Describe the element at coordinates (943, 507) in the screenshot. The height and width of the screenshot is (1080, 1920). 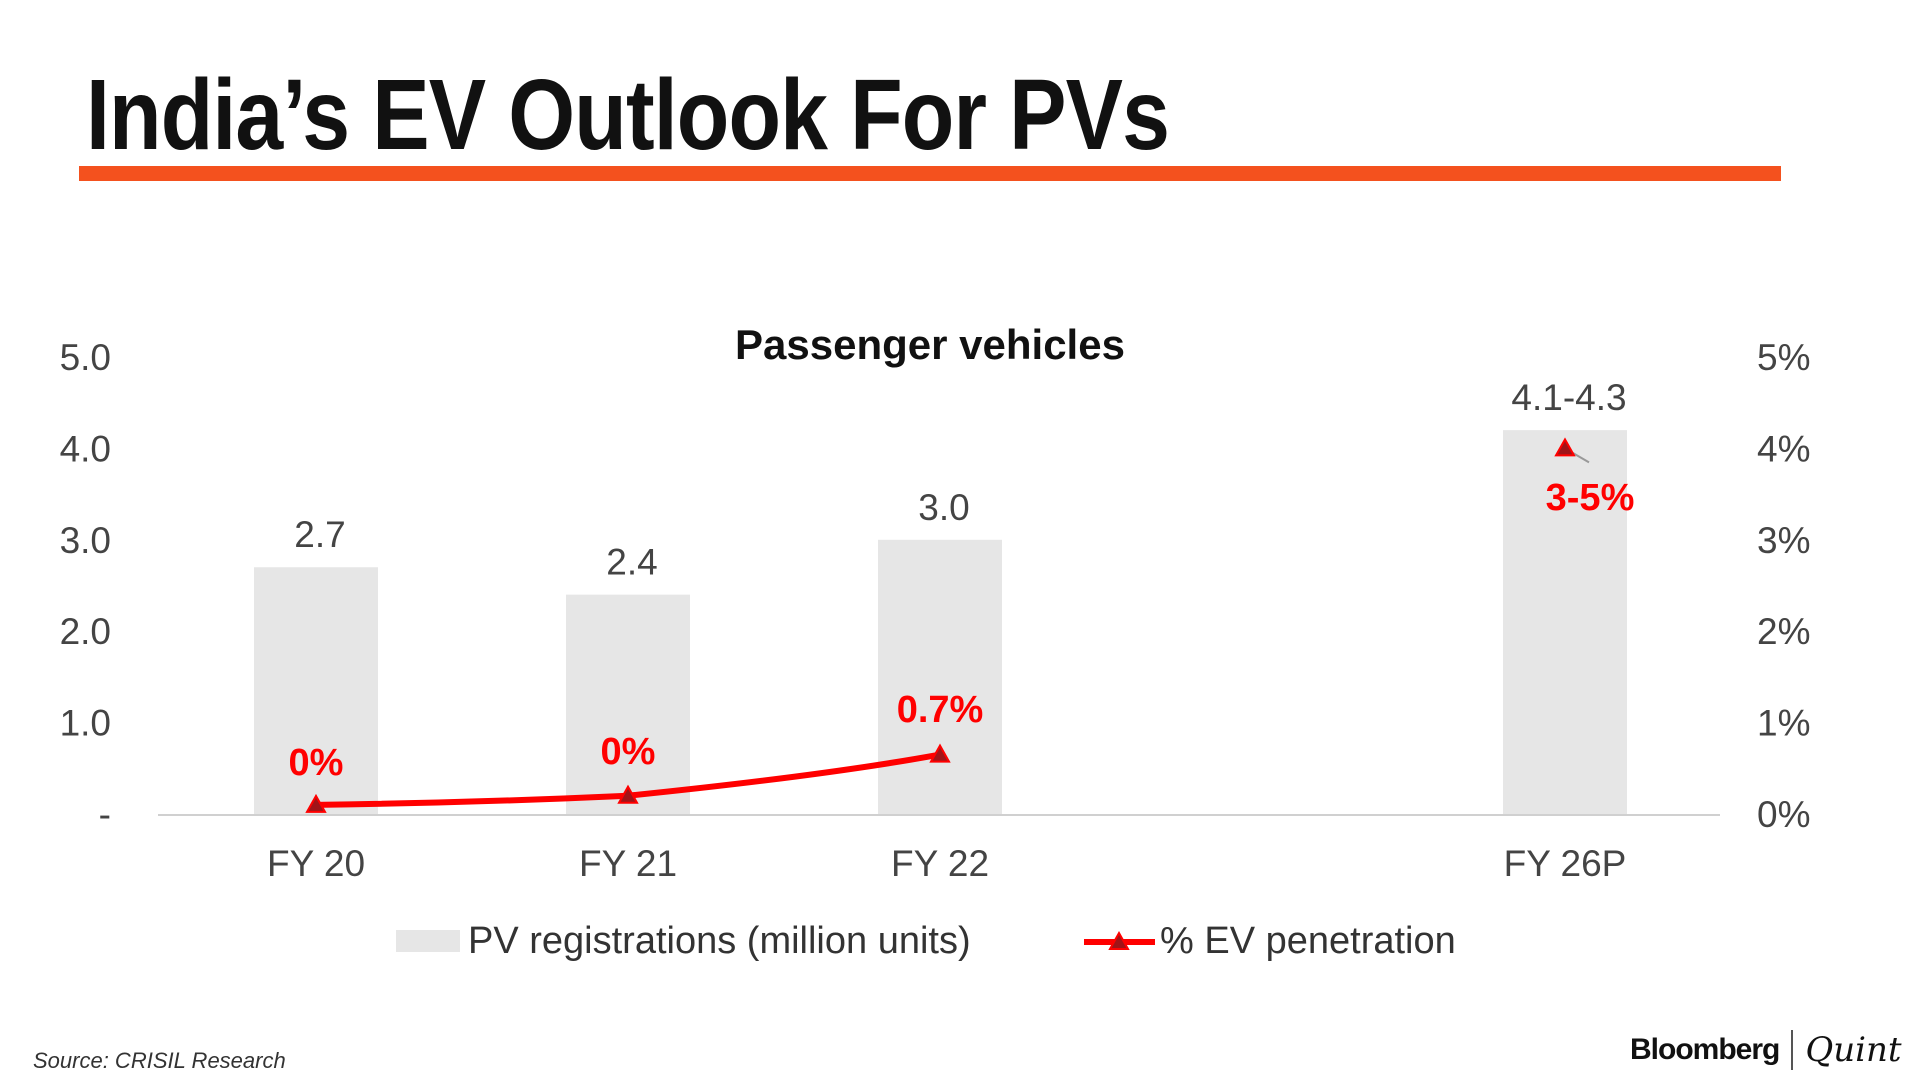
I see `bar-value-label: 3.0` at that location.